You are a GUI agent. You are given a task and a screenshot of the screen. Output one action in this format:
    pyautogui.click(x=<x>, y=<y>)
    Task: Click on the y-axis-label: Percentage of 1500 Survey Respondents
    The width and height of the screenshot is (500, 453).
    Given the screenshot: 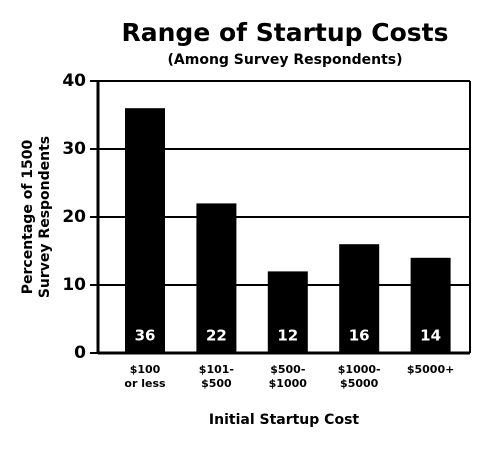 What is the action you would take?
    pyautogui.click(x=36, y=217)
    